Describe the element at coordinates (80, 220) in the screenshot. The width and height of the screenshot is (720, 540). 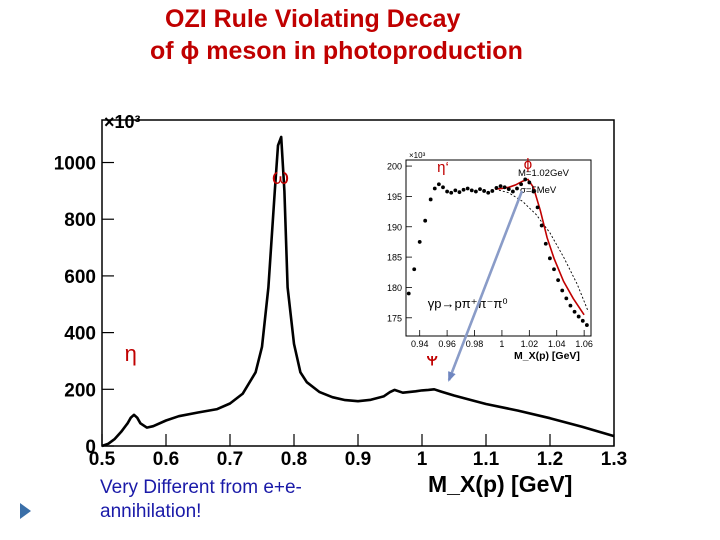
I see `main-ytick-label: 800` at that location.